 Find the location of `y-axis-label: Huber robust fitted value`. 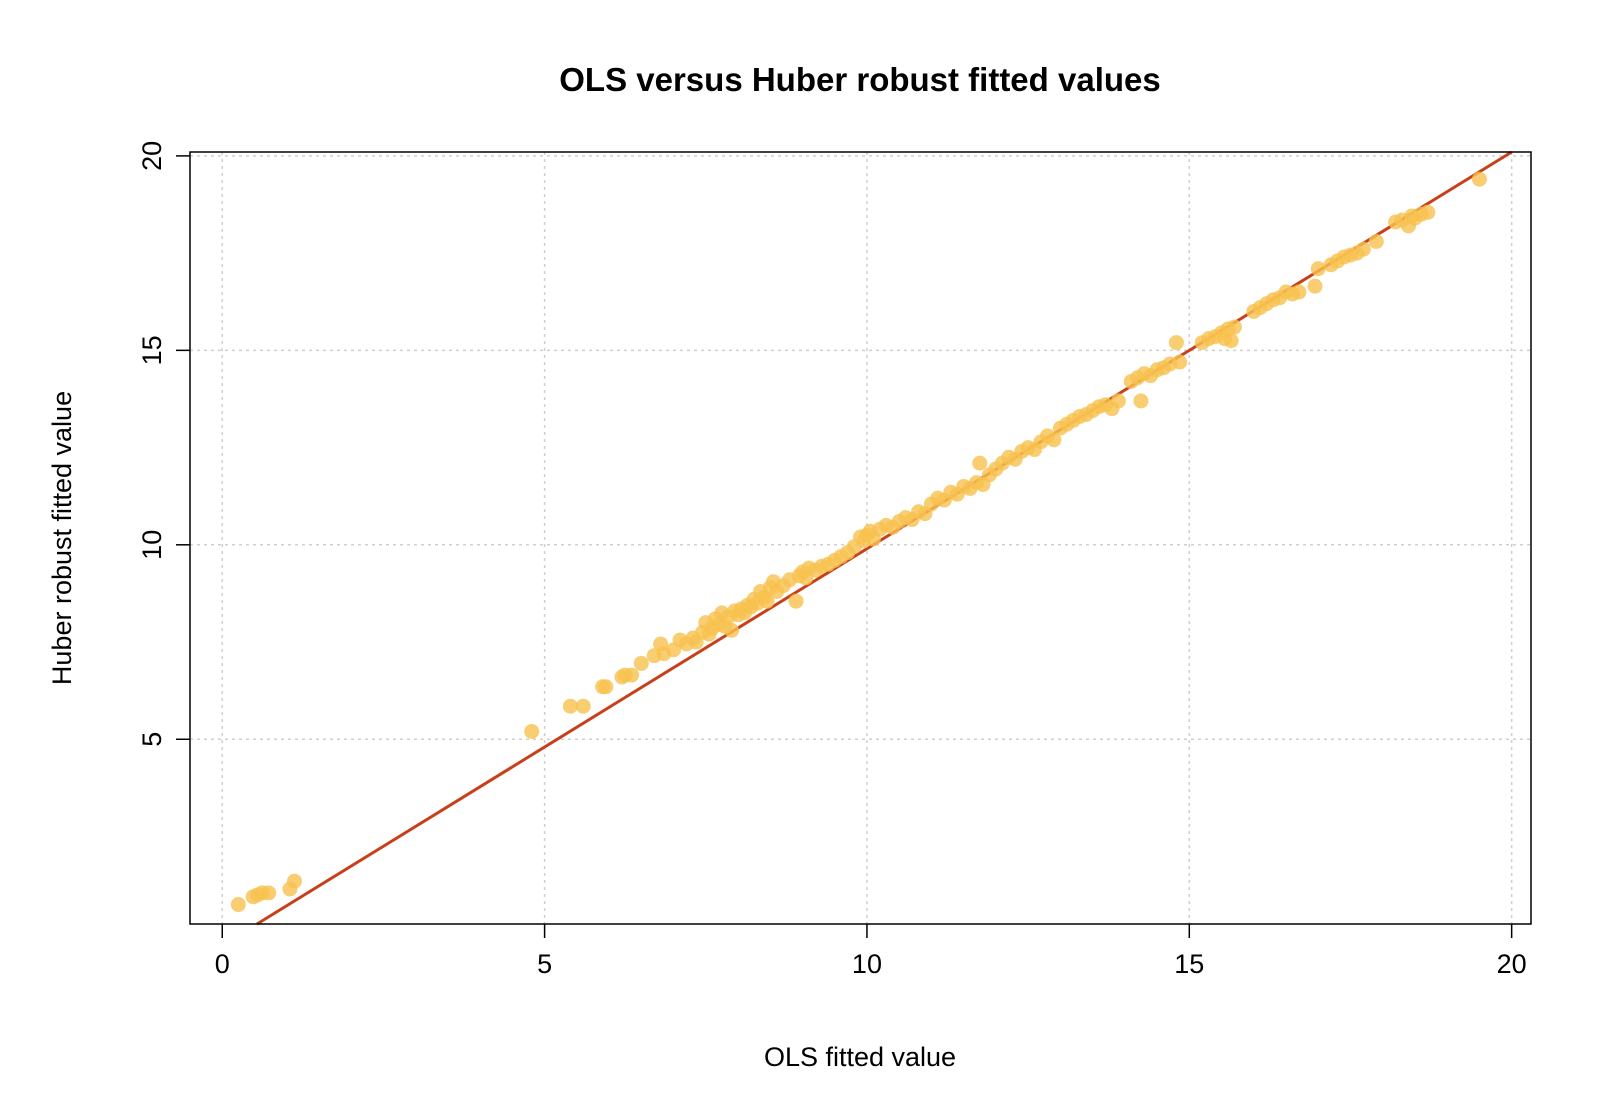

y-axis-label: Huber robust fitted value is located at coordinates (62, 538).